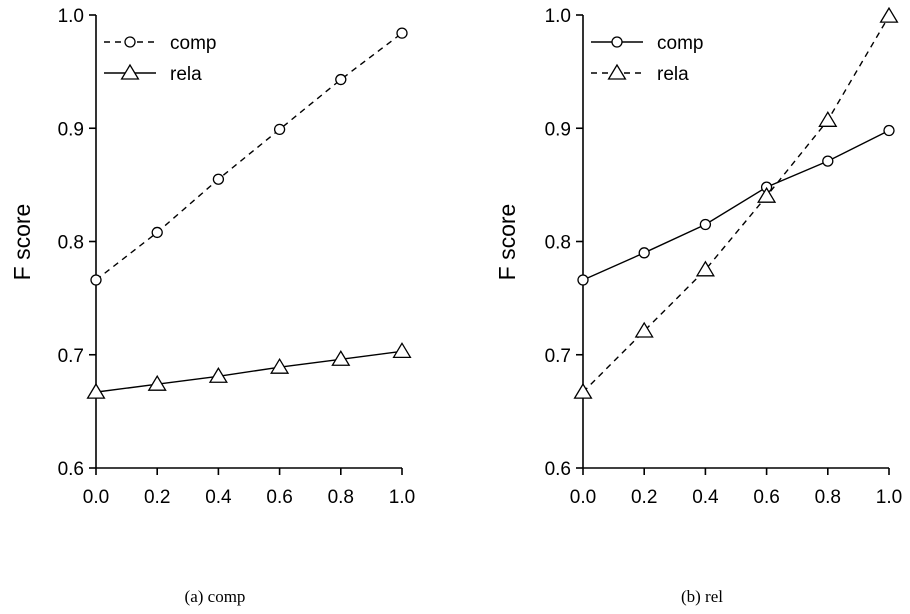  I want to click on panel-caption: (b) rel, so click(702, 596).